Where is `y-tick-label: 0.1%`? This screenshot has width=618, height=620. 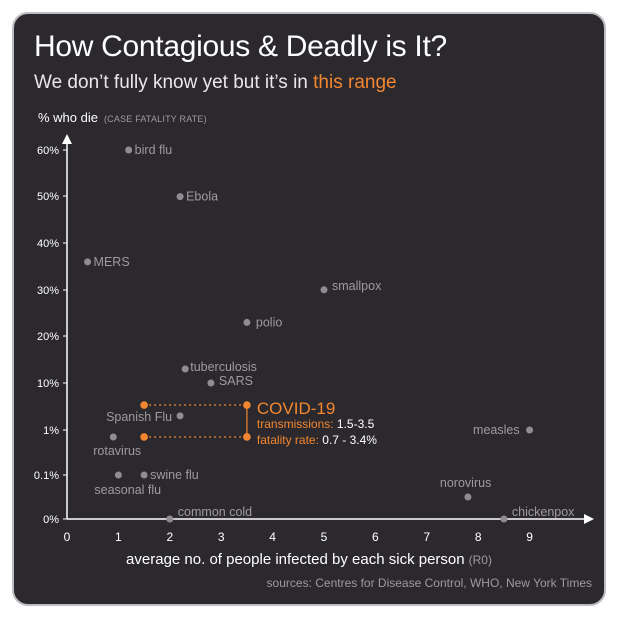
y-tick-label: 0.1% is located at coordinates (46, 476).